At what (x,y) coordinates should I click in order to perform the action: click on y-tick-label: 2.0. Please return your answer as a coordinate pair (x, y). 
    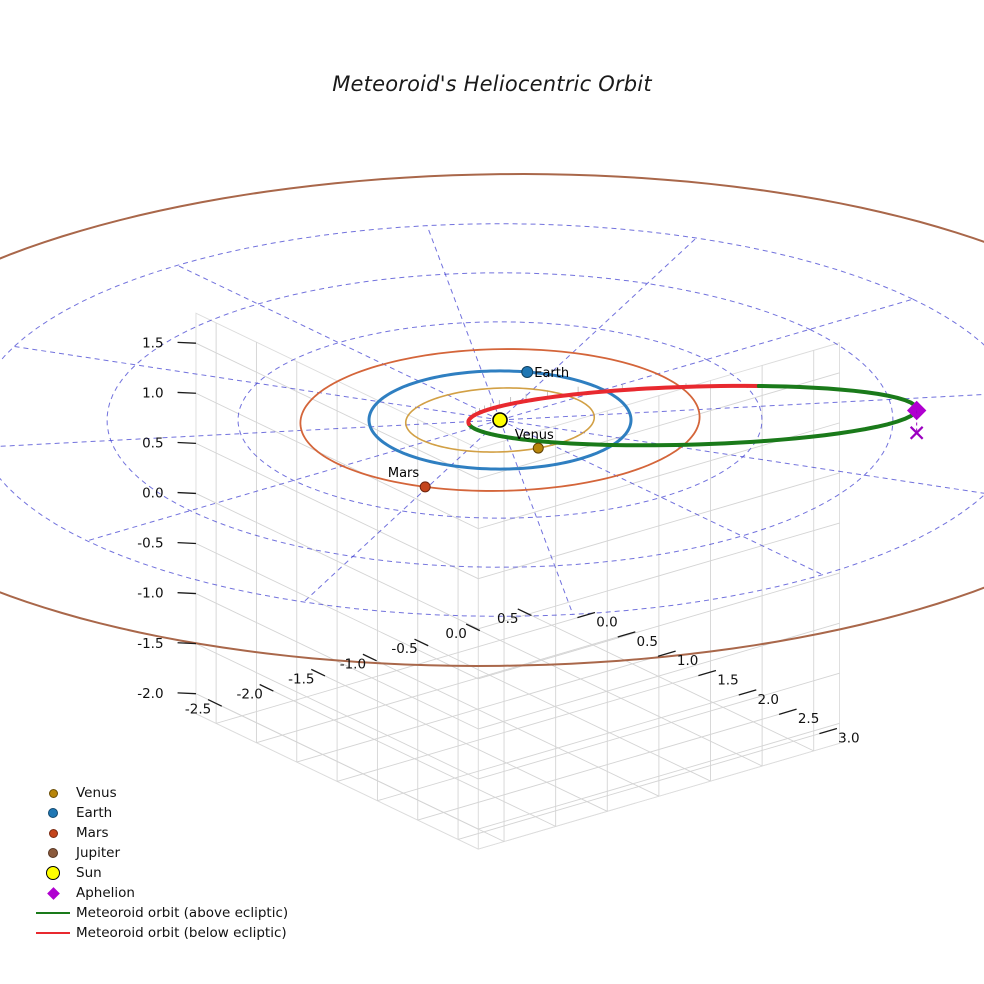
    Looking at the image, I should click on (768, 700).